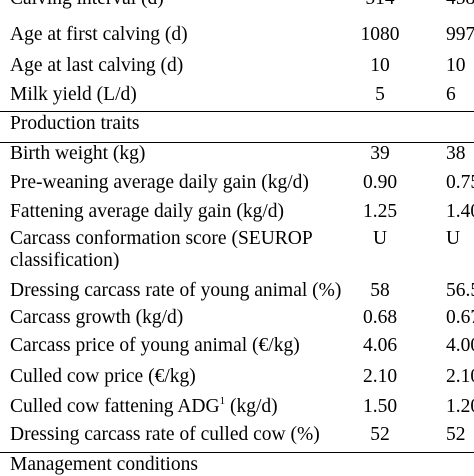 The image size is (474, 476). I want to click on value-col-2: 0.67, so click(460, 317).